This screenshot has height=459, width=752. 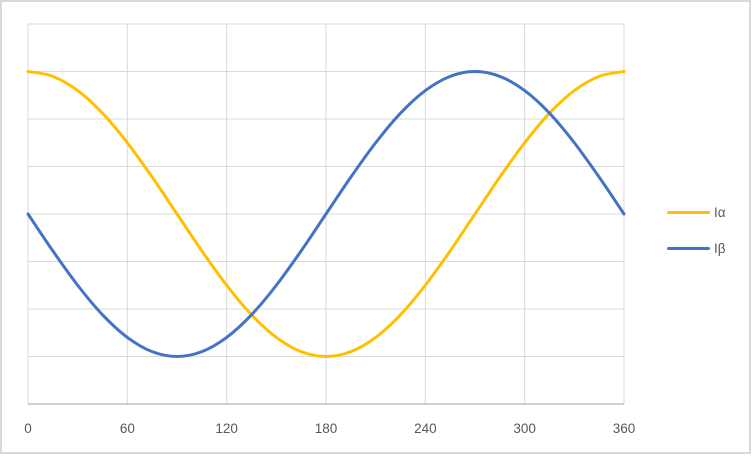 I want to click on x-axis-tick-label: 0, so click(x=28, y=428).